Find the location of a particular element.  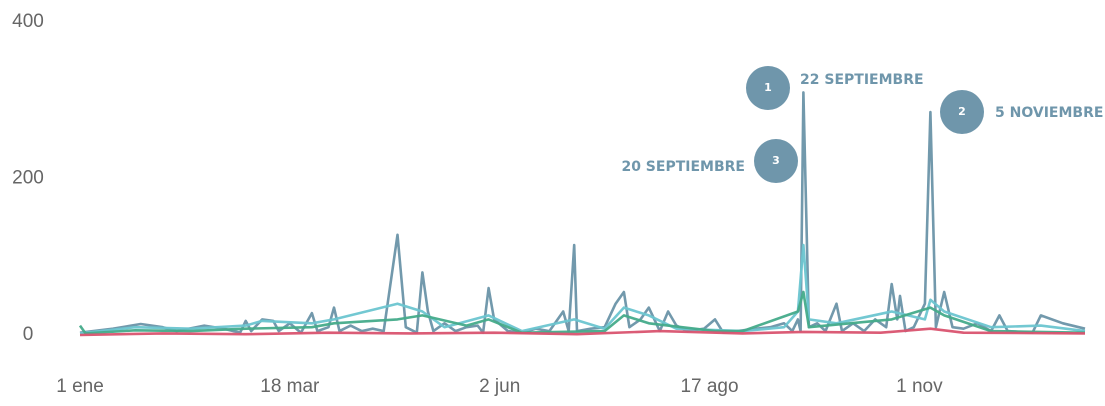

annotation-label: 22 SEPTIEMBRE is located at coordinates (862, 80).